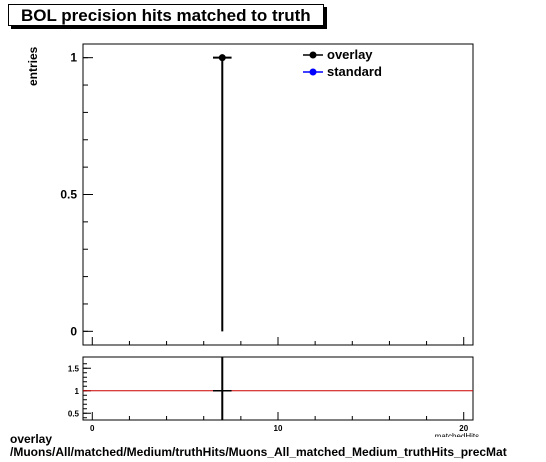  Describe the element at coordinates (313, 55) in the screenshot. I see `legend-overlay-marker` at that location.